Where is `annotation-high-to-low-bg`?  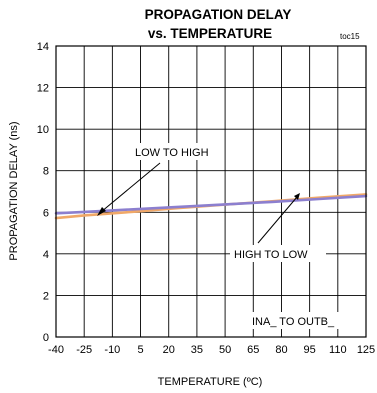
annotation-high-to-low-bg is located at coordinates (278, 253).